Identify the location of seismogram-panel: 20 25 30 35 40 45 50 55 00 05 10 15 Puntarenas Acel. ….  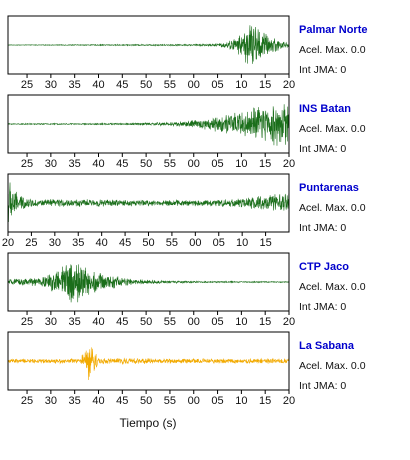
(184, 211).